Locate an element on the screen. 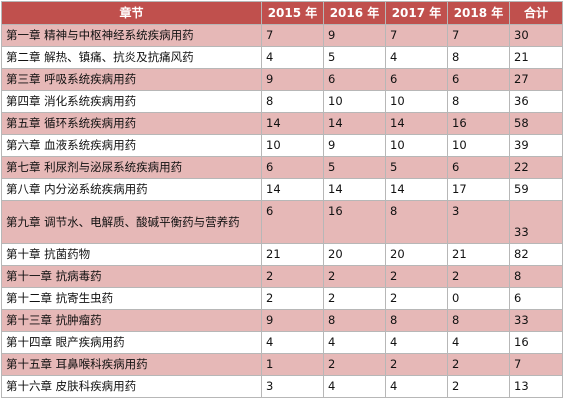  value-2015-cell: 10 is located at coordinates (292, 145).